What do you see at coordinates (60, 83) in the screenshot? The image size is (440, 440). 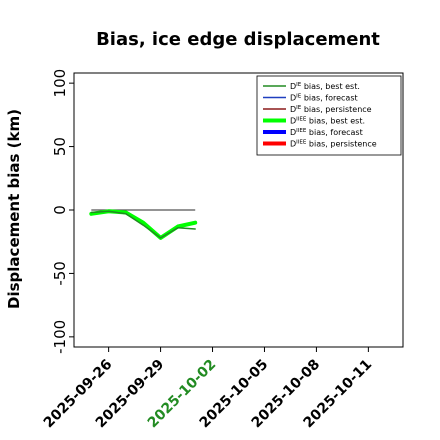 I see `y-tick-label: 100` at bounding box center [60, 83].